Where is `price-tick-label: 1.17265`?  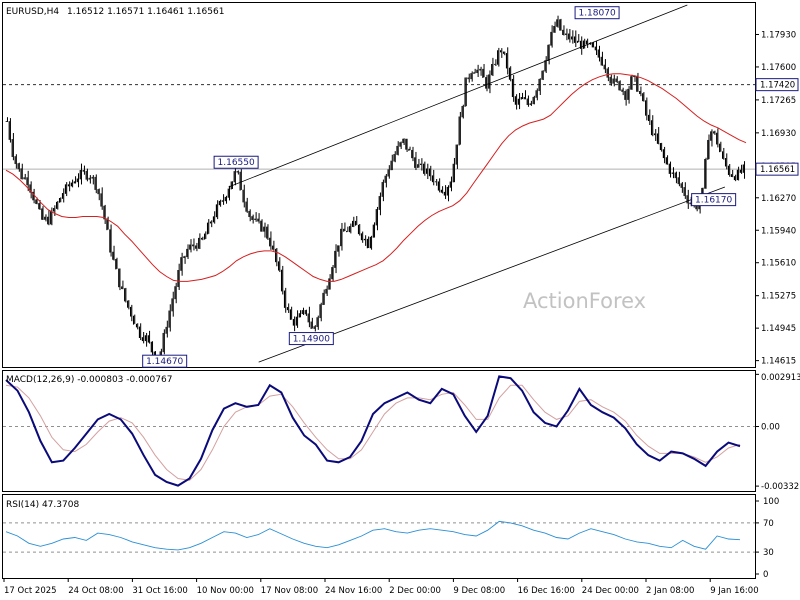
price-tick-label: 1.17265 is located at coordinates (778, 101).